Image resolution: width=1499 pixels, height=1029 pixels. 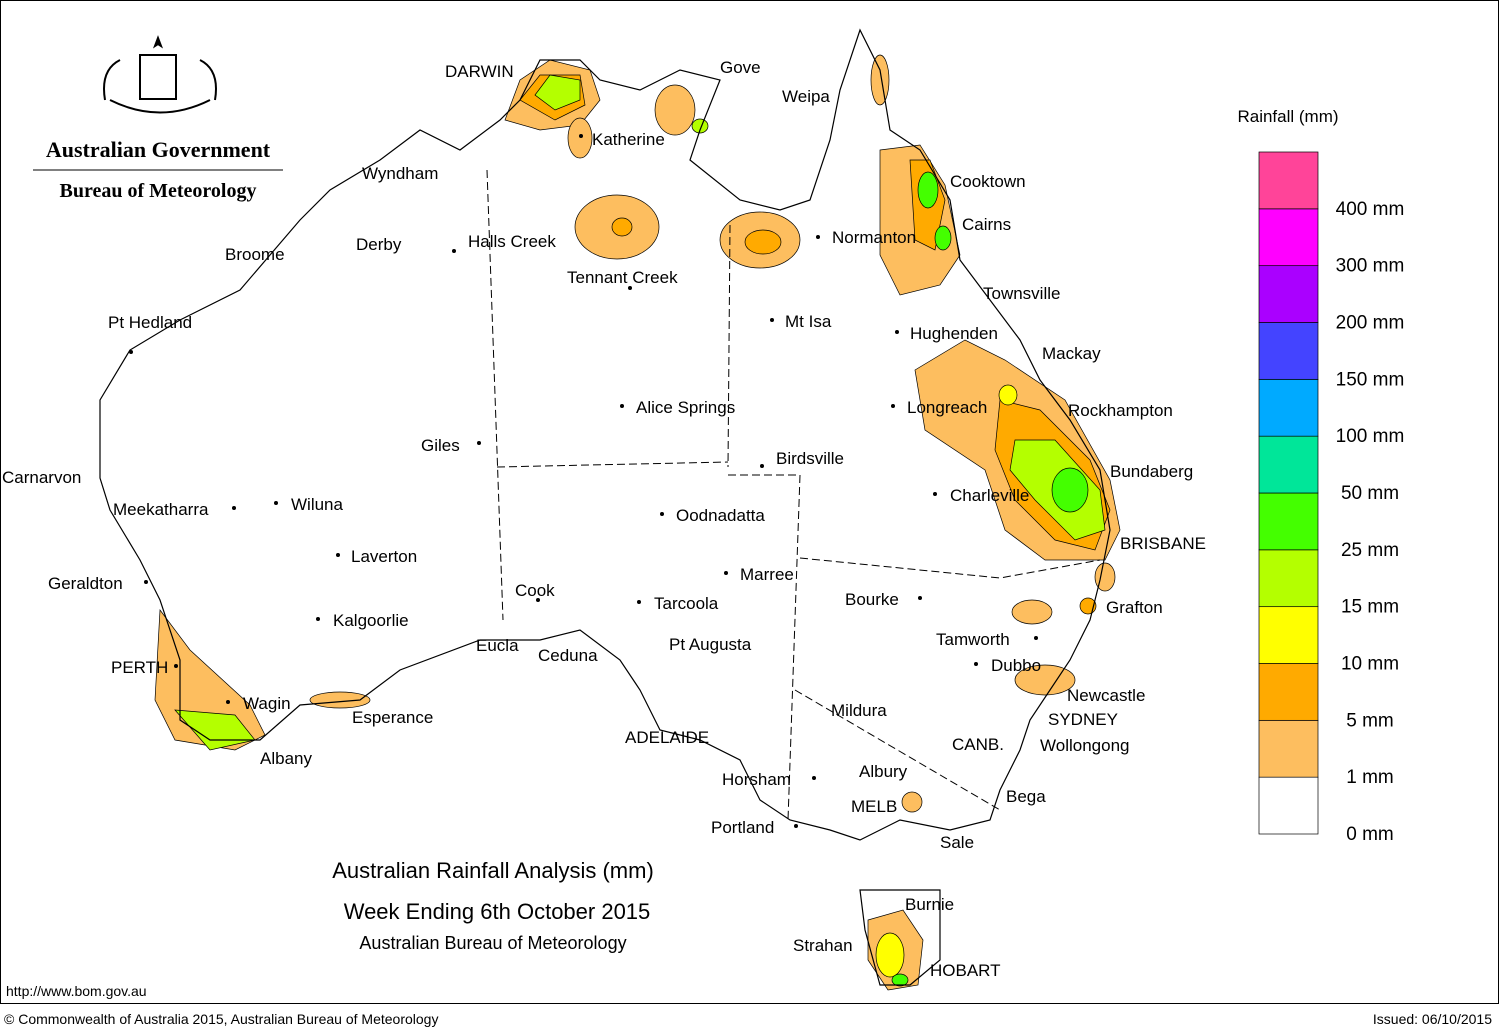 What do you see at coordinates (756, 779) in the screenshot?
I see `place-label: Horsham` at bounding box center [756, 779].